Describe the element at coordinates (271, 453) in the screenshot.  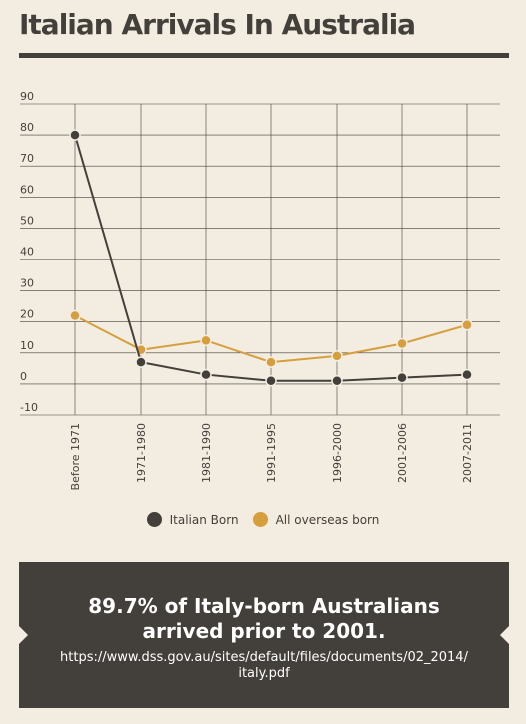
I see `x-tick-label: 1991-1995` at that location.